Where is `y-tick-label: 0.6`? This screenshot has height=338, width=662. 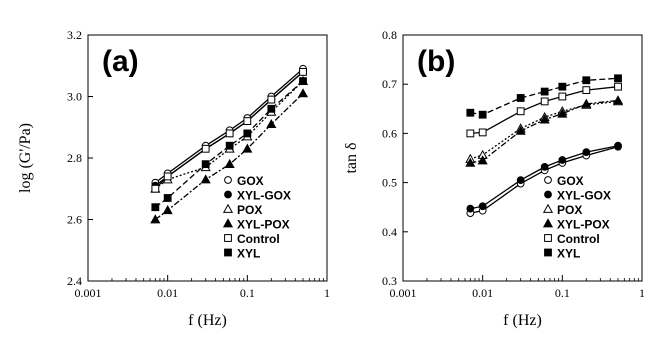
y-tick-label: 0.6 is located at coordinates (389, 133).